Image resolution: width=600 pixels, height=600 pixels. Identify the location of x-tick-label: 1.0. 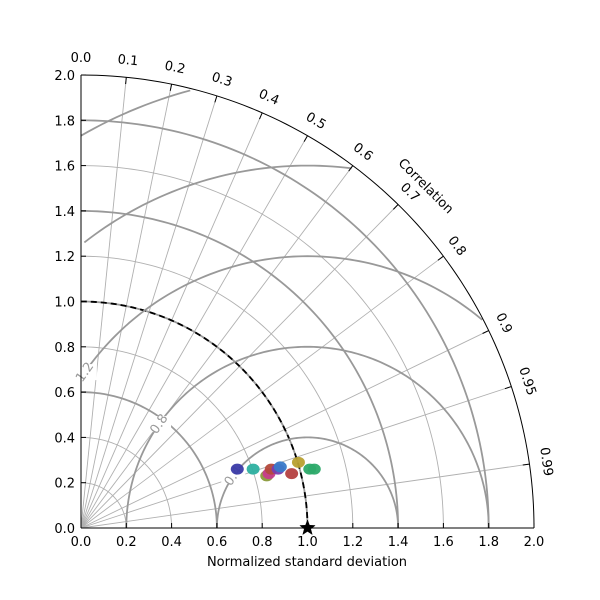
(307, 542).